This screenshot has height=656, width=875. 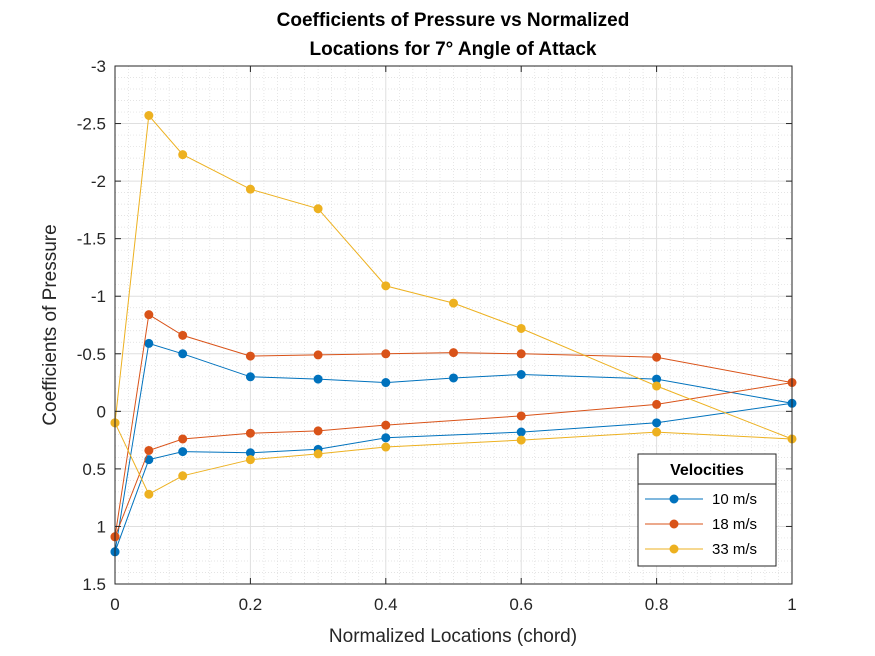 I want to click on legend-label: 18 m/s, so click(x=734, y=524).